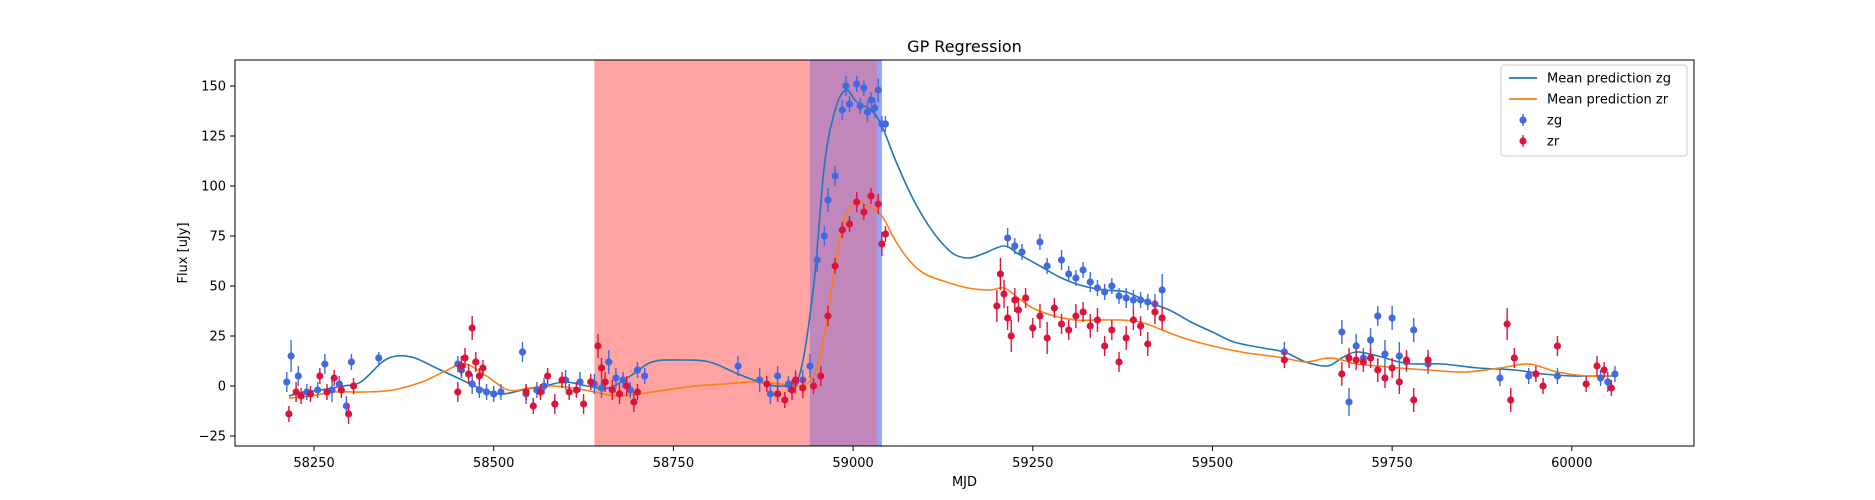 This screenshot has height=500, width=1875. Describe the element at coordinates (1391, 463) in the screenshot. I see `x-tick-label: 59750` at that location.